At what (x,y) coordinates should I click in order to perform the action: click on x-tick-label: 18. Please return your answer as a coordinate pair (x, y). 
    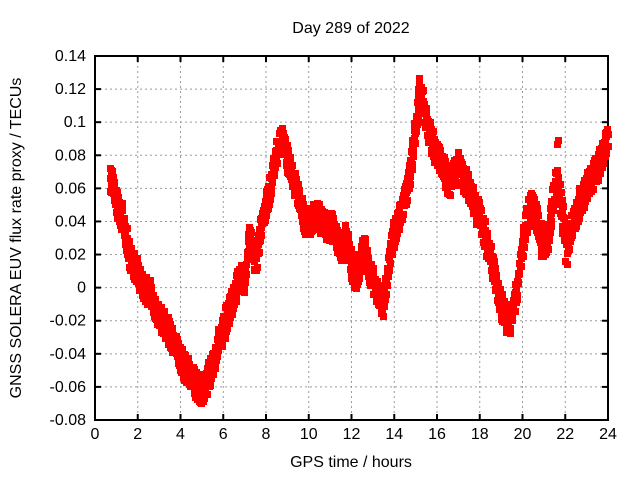
    Looking at the image, I should click on (480, 434).